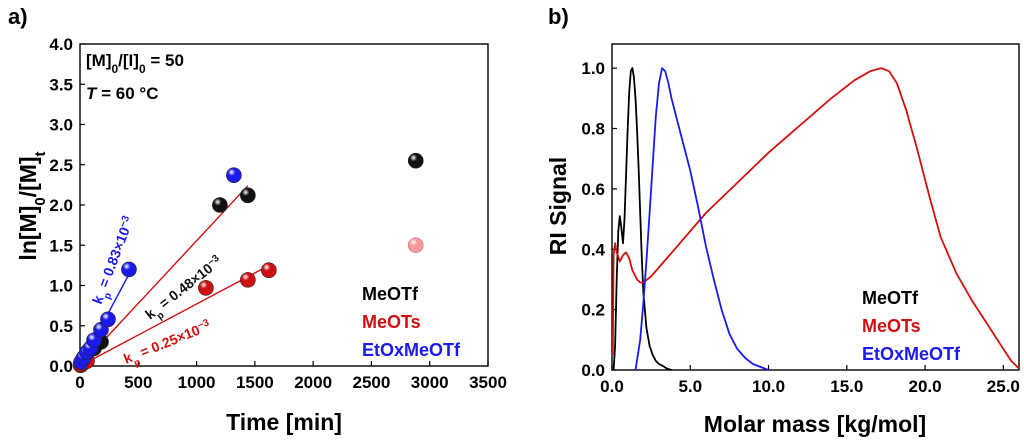  What do you see at coordinates (911, 354) in the screenshot?
I see `legend-b-EtOxMeOTf: EtOxMeOTf` at bounding box center [911, 354].